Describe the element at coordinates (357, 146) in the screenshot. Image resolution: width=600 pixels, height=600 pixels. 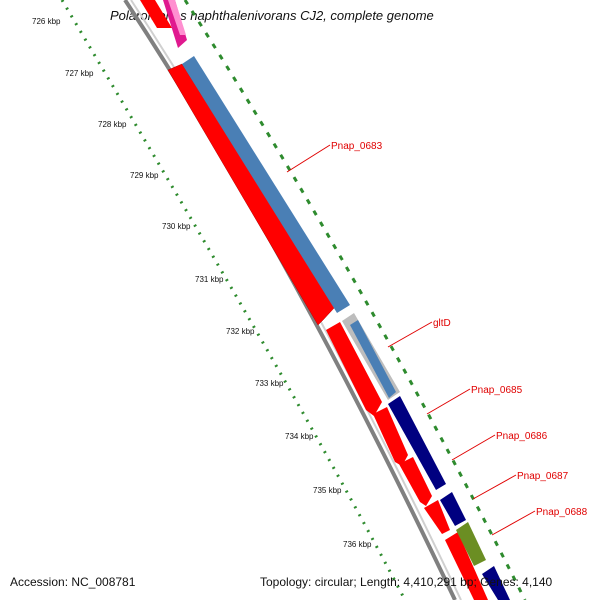
I see `gene-label: Pnap_0683` at that location.